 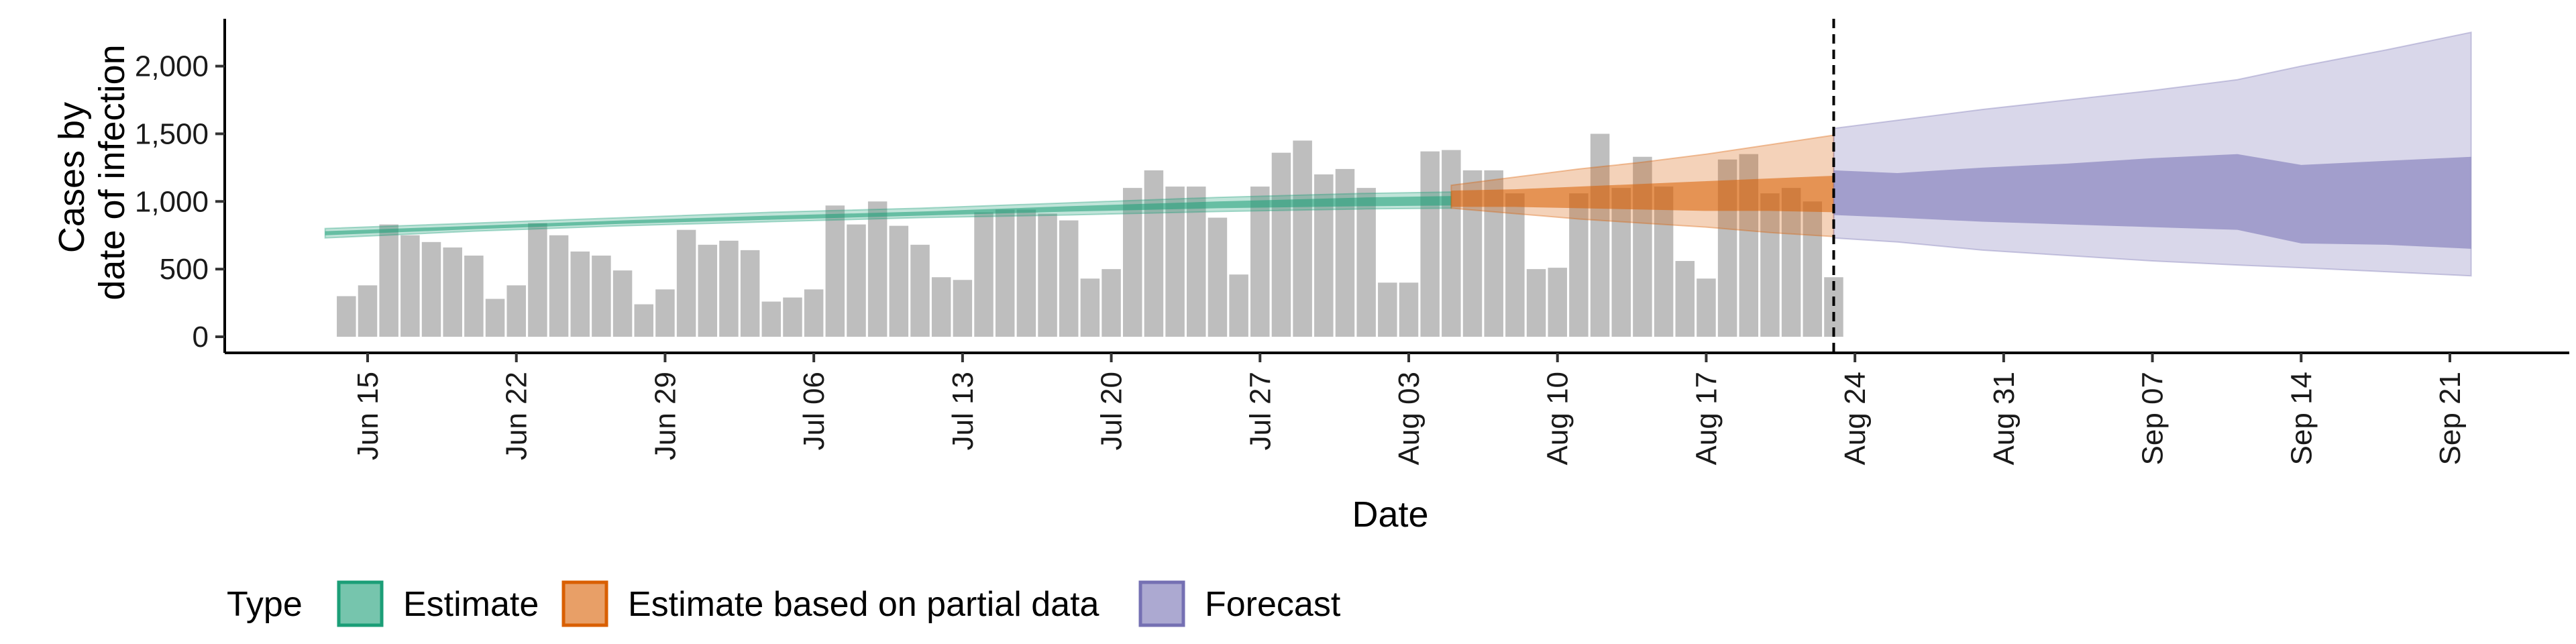 What do you see at coordinates (1390, 514) in the screenshot?
I see `x-axis-title: Date` at bounding box center [1390, 514].